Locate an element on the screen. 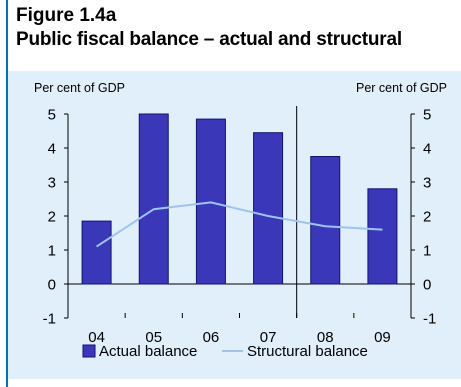  x-tick-label: 06 is located at coordinates (211, 337).